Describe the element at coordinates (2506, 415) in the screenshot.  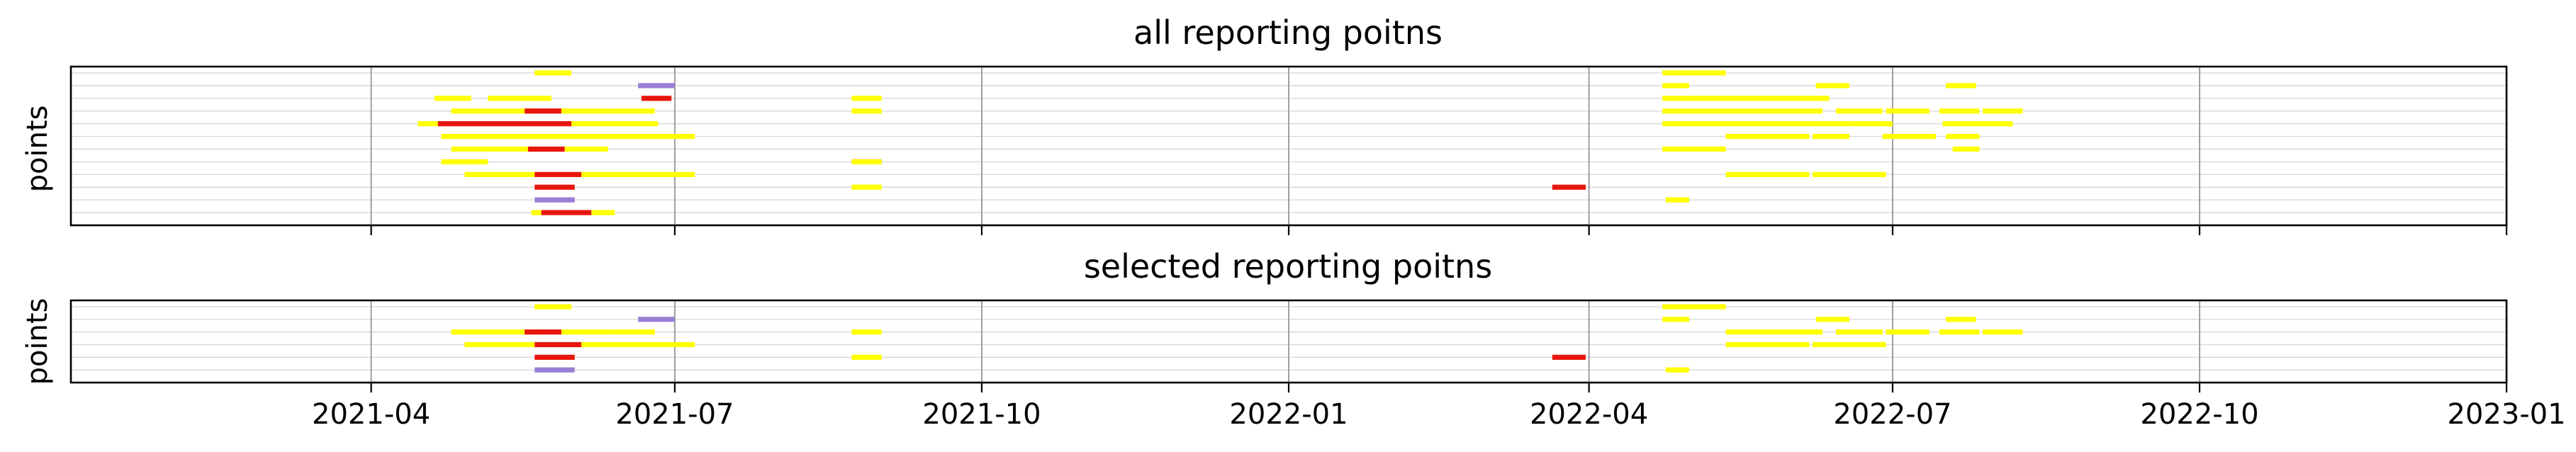
I see `x-tick-label: 2023-01` at that location.